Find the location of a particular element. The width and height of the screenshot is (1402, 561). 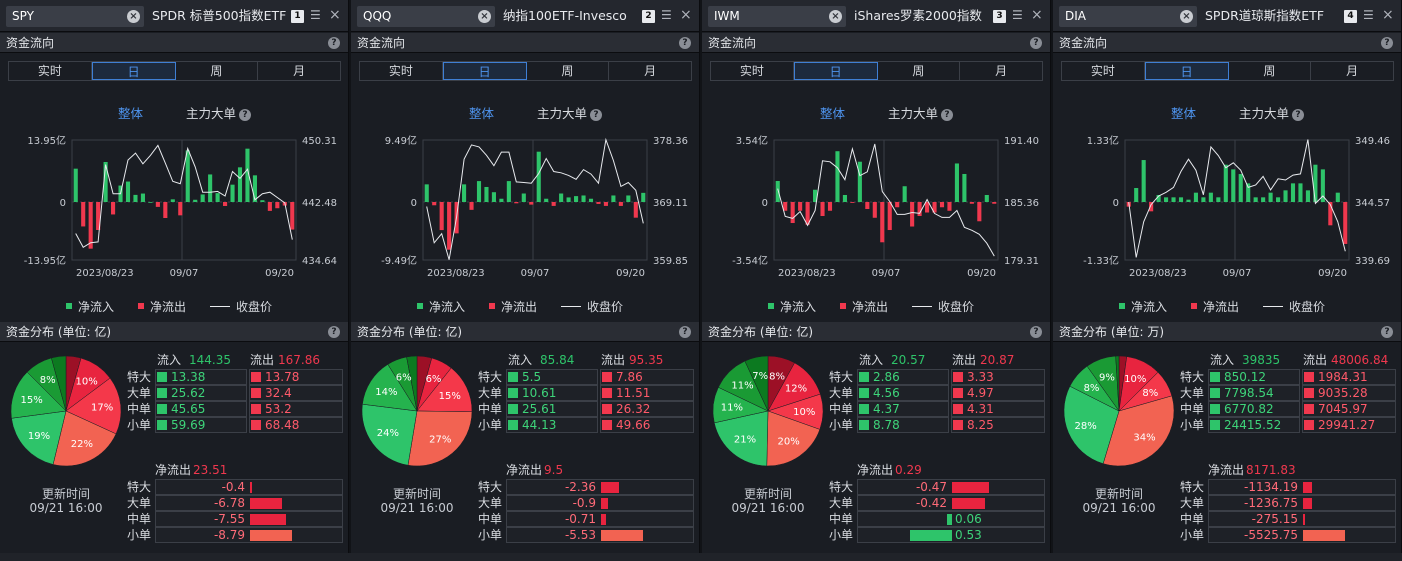

outflow-total: 流出 95.35 is located at coordinates (632, 359).